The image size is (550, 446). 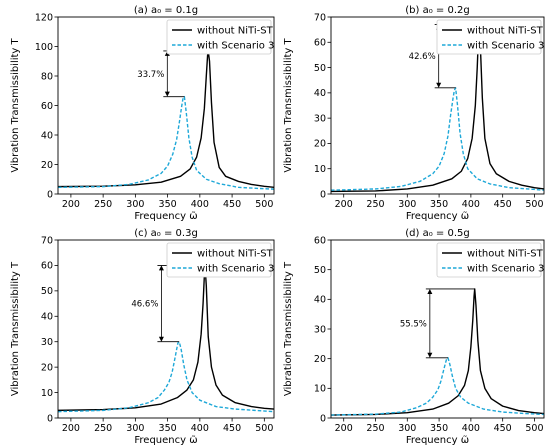 What do you see at coordinates (437, 216) in the screenshot?
I see `panel-b-xlabel: Frequency ω̃` at bounding box center [437, 216].